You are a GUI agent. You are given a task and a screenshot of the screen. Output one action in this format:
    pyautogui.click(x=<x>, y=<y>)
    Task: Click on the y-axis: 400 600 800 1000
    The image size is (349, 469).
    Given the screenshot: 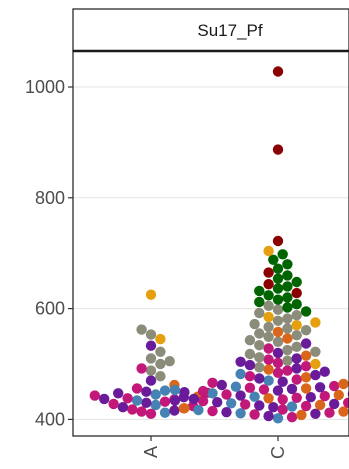 What is the action you would take?
    pyautogui.click(x=49, y=253)
    